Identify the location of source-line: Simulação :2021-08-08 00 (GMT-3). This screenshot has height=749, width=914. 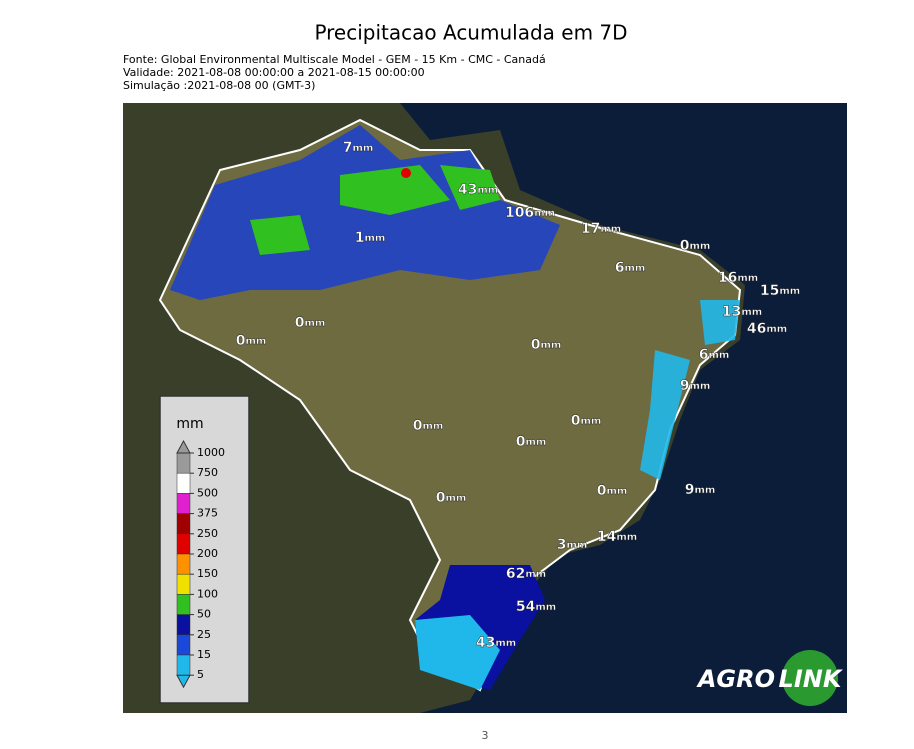
(219, 85).